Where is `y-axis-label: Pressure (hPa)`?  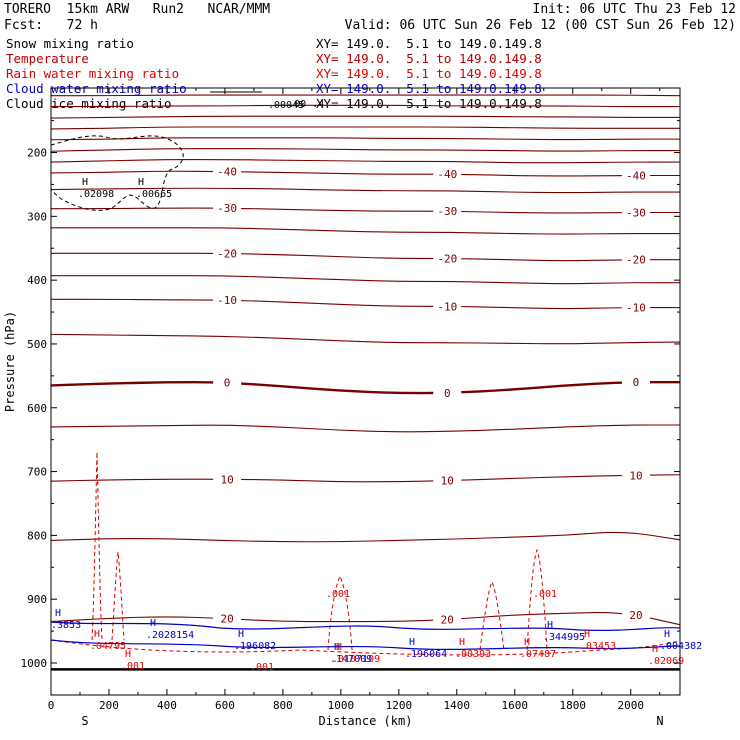
y-axis-label: Pressure (hPa) is located at coordinates (10, 361).